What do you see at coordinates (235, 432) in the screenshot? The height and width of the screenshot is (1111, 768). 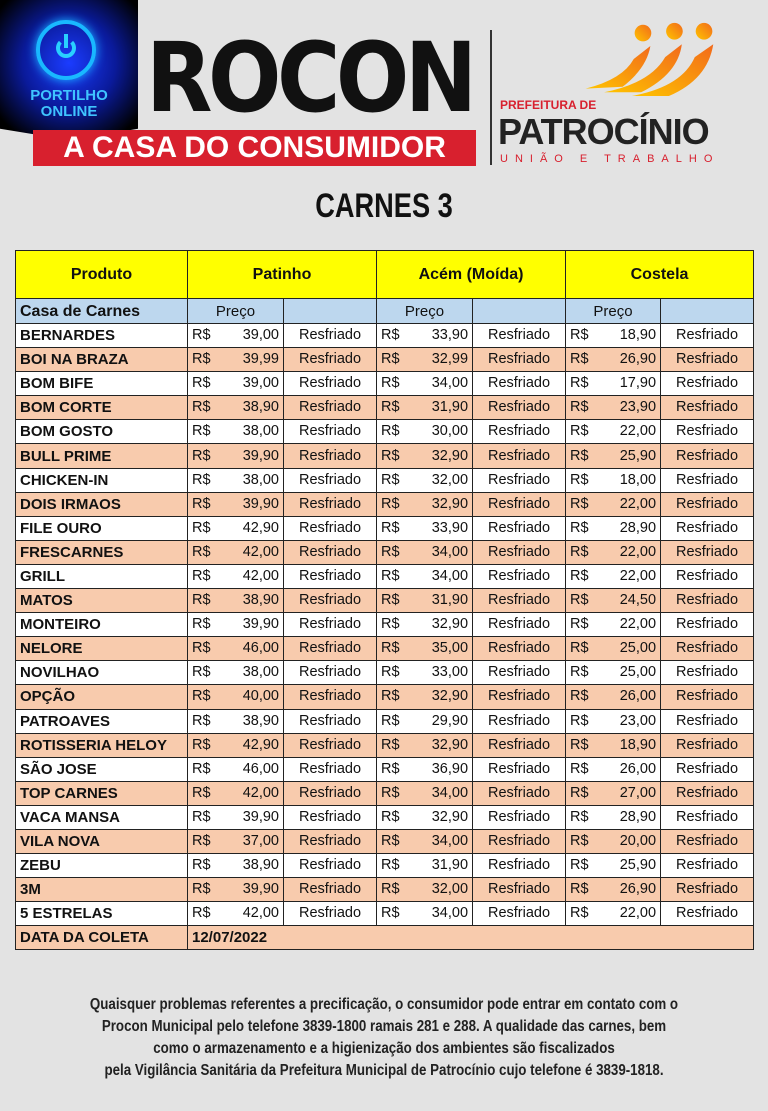 I see `price-patinho: R$ 38,00` at bounding box center [235, 432].